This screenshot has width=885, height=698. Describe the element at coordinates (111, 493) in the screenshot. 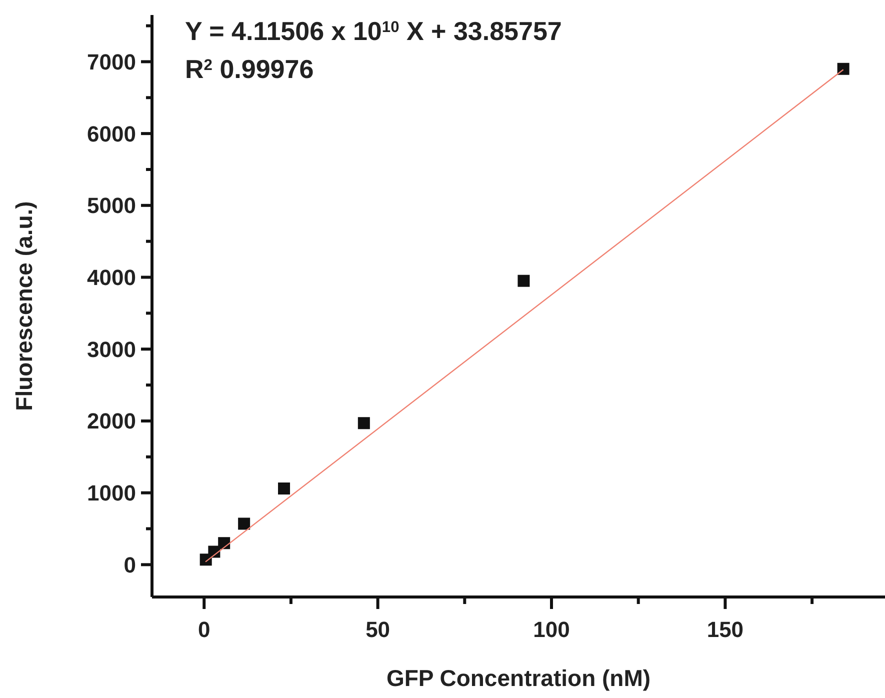

I see `y-tick-label: 1000` at that location.